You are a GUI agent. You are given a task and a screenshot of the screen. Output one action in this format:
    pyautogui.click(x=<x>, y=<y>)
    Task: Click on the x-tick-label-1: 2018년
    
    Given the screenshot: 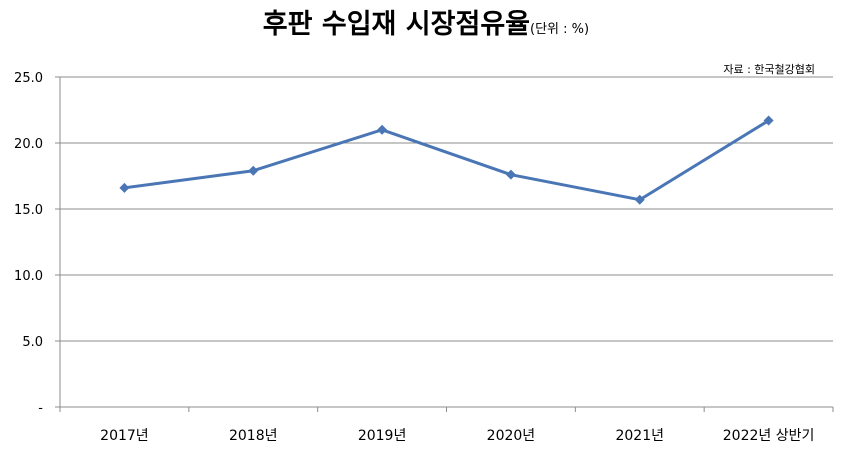 What is the action you would take?
    pyautogui.click(x=253, y=436)
    